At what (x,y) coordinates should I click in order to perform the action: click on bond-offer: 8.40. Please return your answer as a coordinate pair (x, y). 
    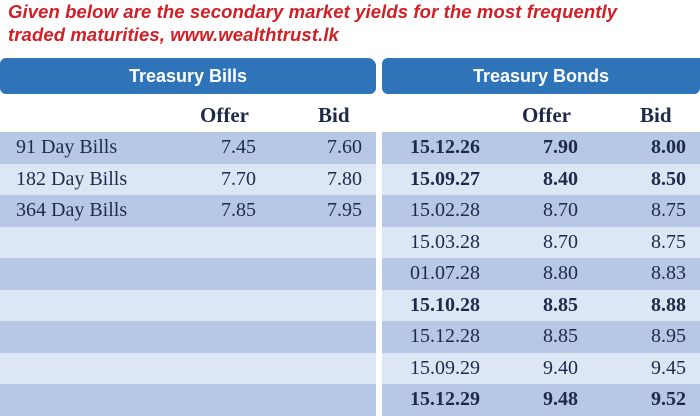
    Looking at the image, I should click on (560, 178).